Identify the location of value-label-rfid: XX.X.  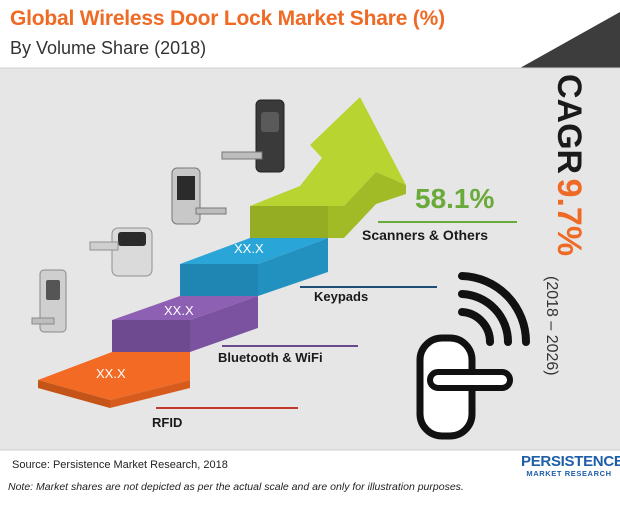
(111, 373).